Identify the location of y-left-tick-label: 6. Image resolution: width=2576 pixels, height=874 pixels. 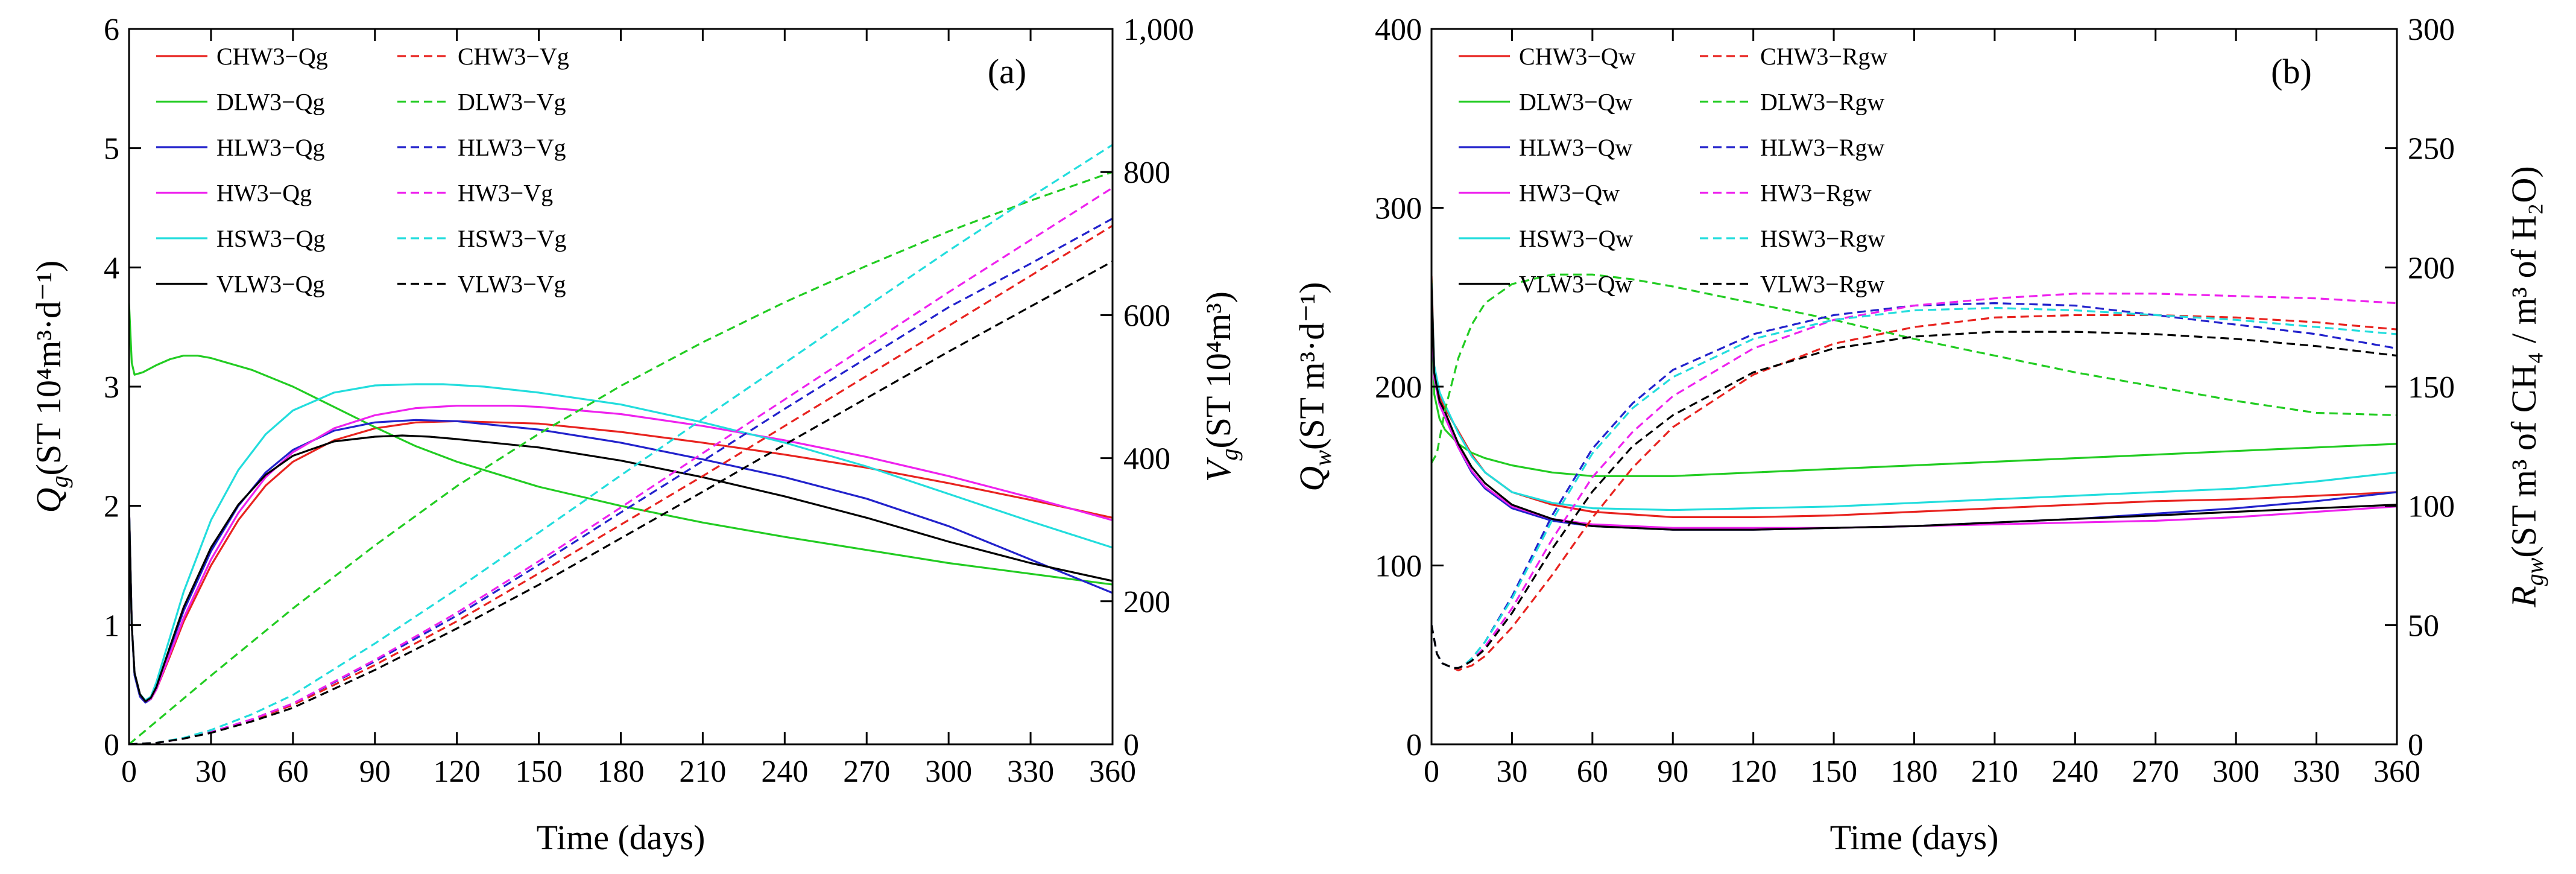
(111, 30).